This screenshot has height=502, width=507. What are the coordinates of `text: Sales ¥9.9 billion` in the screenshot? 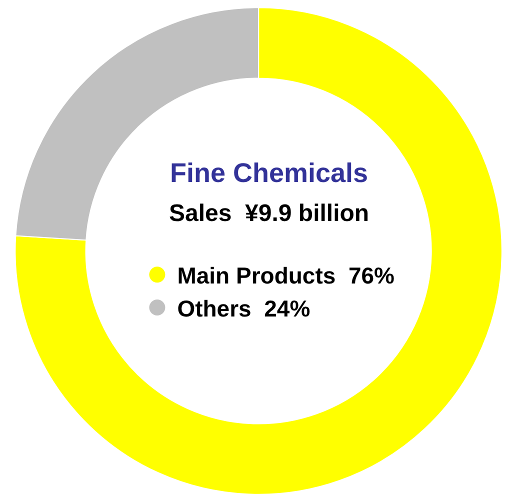 It's located at (269, 213).